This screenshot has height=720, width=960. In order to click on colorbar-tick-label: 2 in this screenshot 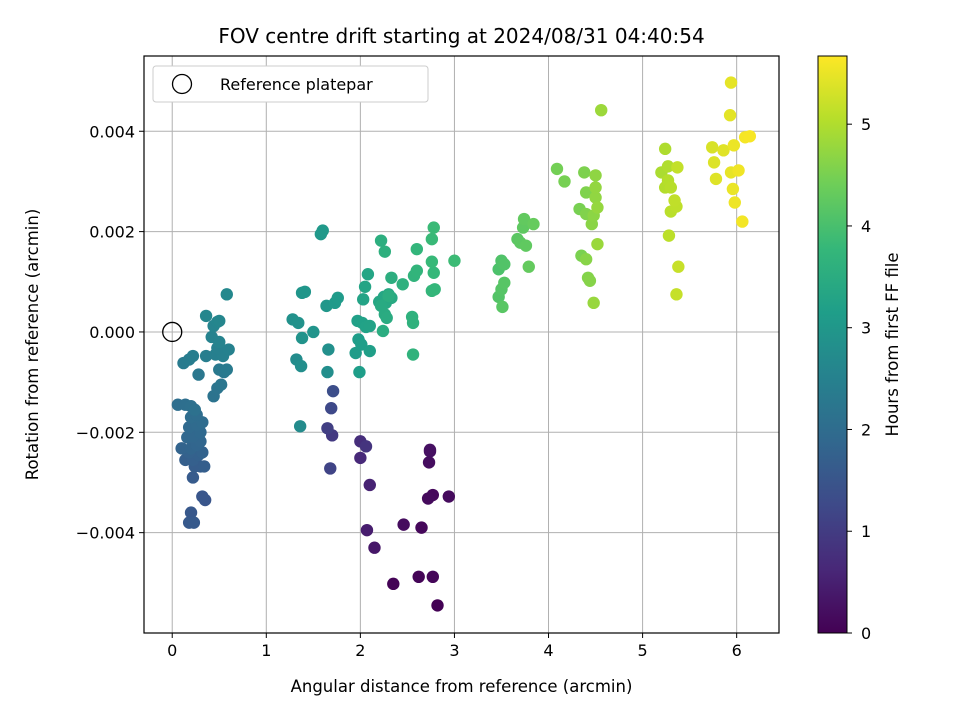, I will do `click(866, 429)`.